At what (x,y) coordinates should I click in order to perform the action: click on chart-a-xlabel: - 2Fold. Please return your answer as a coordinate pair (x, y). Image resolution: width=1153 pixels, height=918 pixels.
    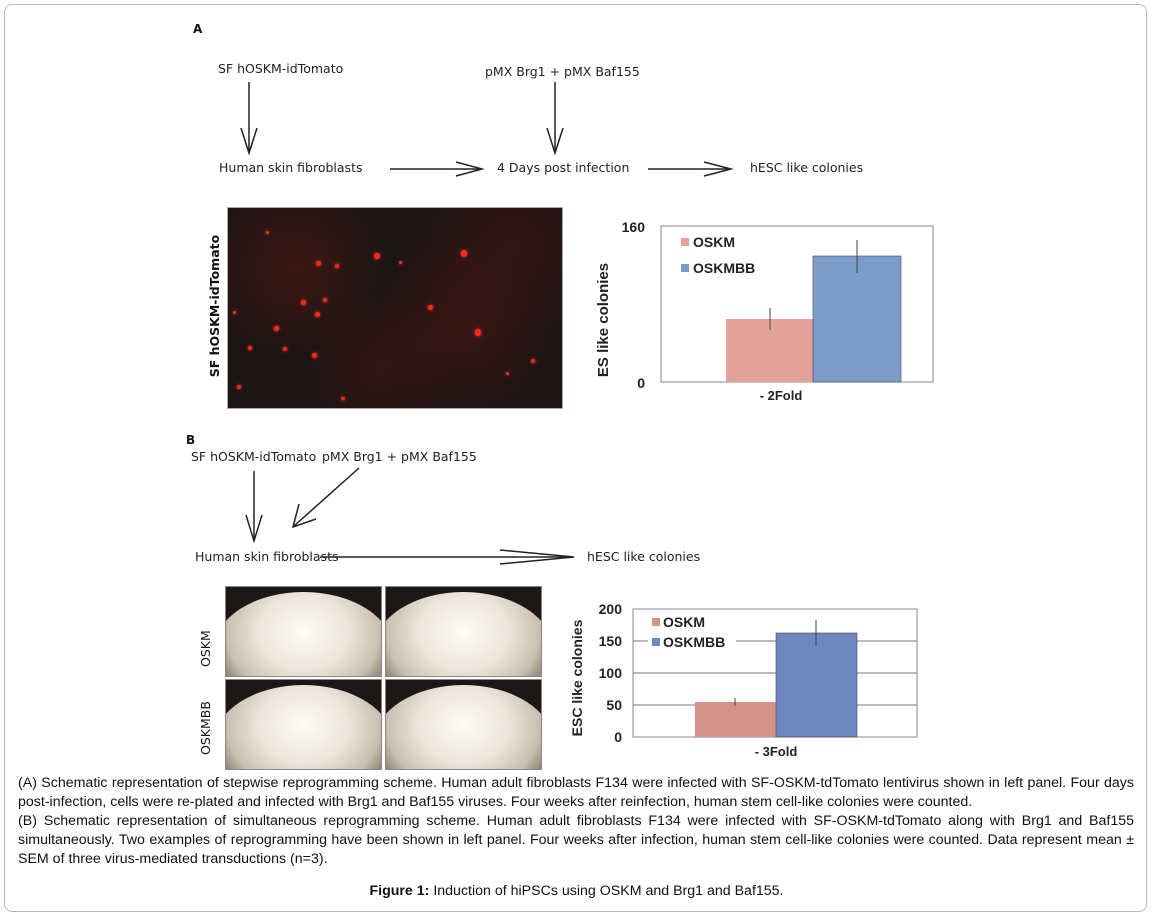
    Looking at the image, I should click on (781, 395).